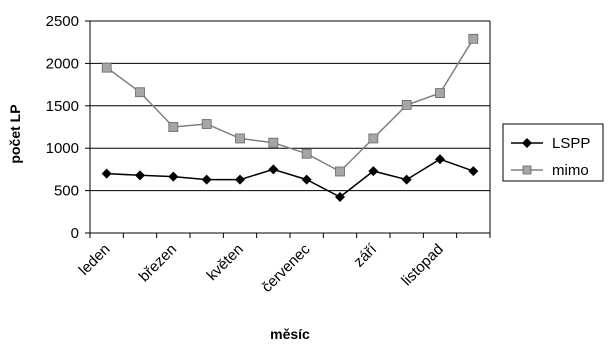 The image size is (608, 345). I want to click on point-lspp-září, so click(373, 171).